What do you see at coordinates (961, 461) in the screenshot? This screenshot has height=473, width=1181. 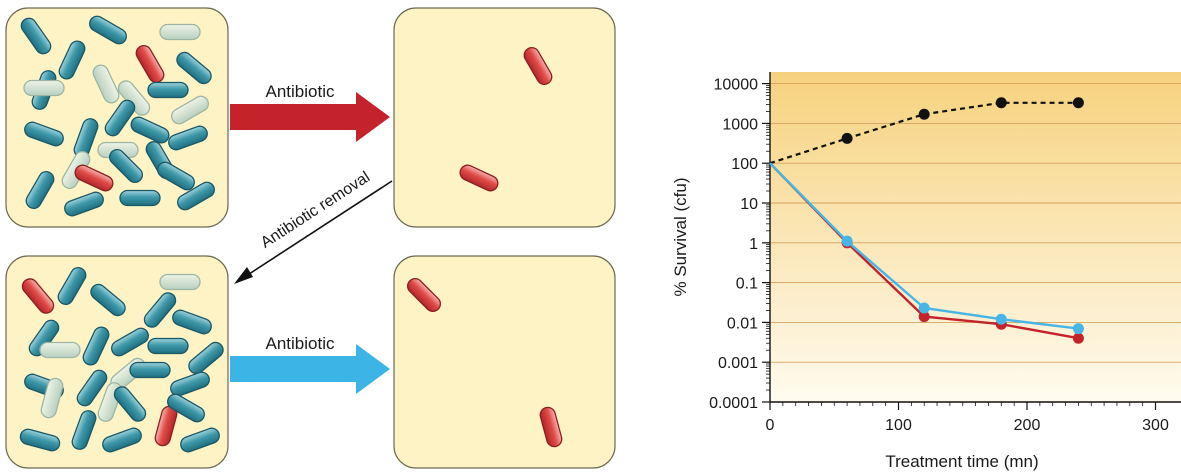 I see `x-axis-label: Treatment time (mn)` at bounding box center [961, 461].